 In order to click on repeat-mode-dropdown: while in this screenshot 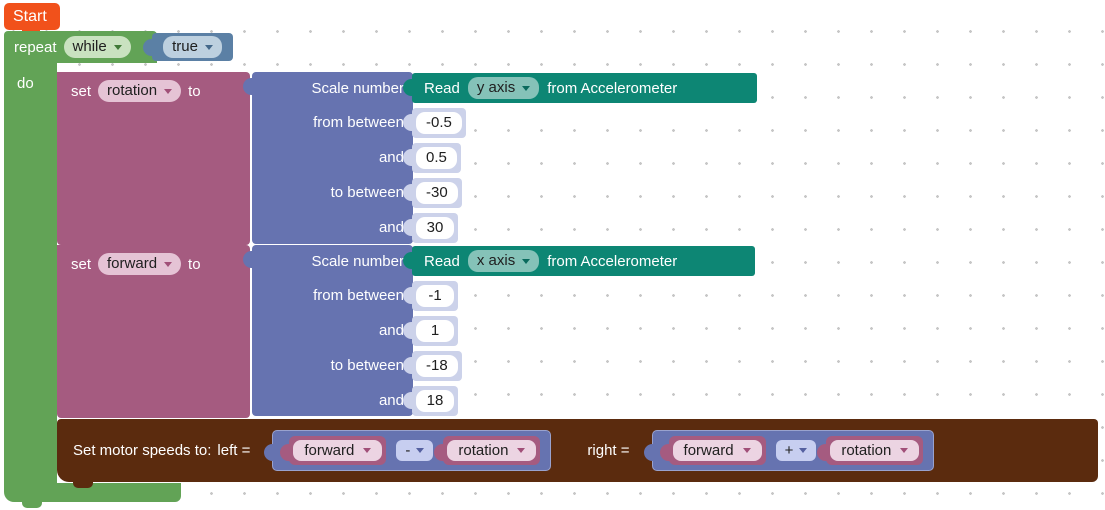, I will do `click(97, 47)`.